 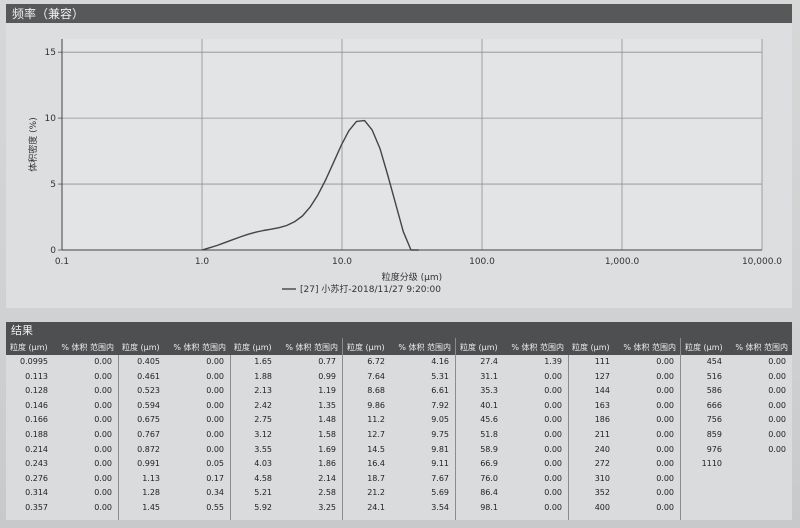 I want to click on table-row: 4.58 2.14, so click(x=286, y=479).